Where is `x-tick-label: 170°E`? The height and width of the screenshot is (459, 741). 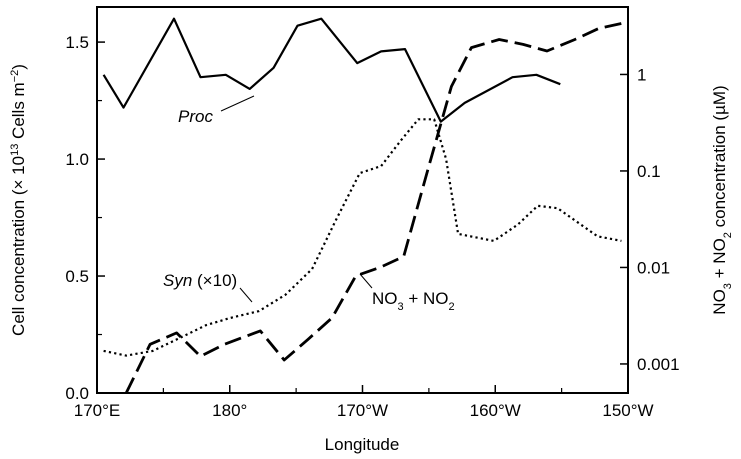
x-tick-label: 170°E is located at coordinates (97, 410).